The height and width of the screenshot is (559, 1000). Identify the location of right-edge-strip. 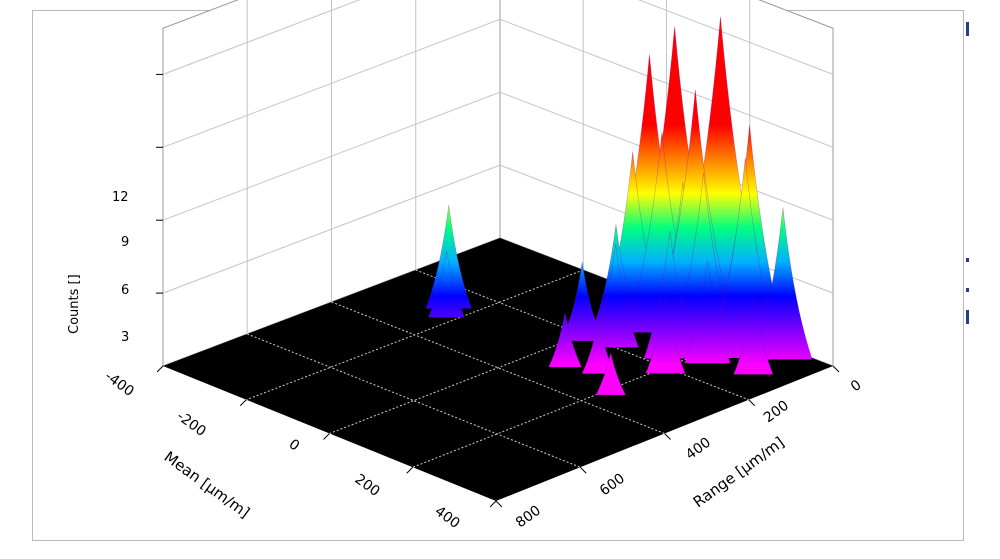
(983, 279).